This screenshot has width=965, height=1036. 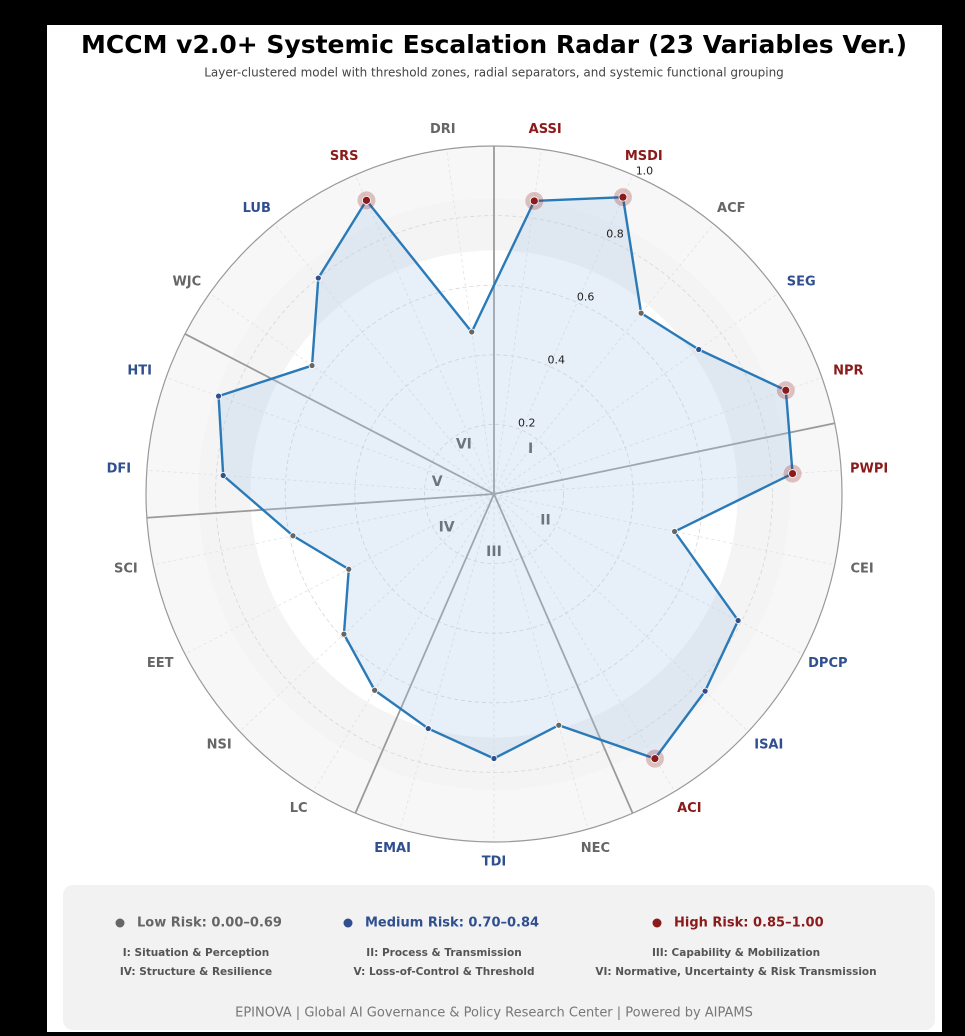 I want to click on category-label: NPR, so click(x=848, y=370).